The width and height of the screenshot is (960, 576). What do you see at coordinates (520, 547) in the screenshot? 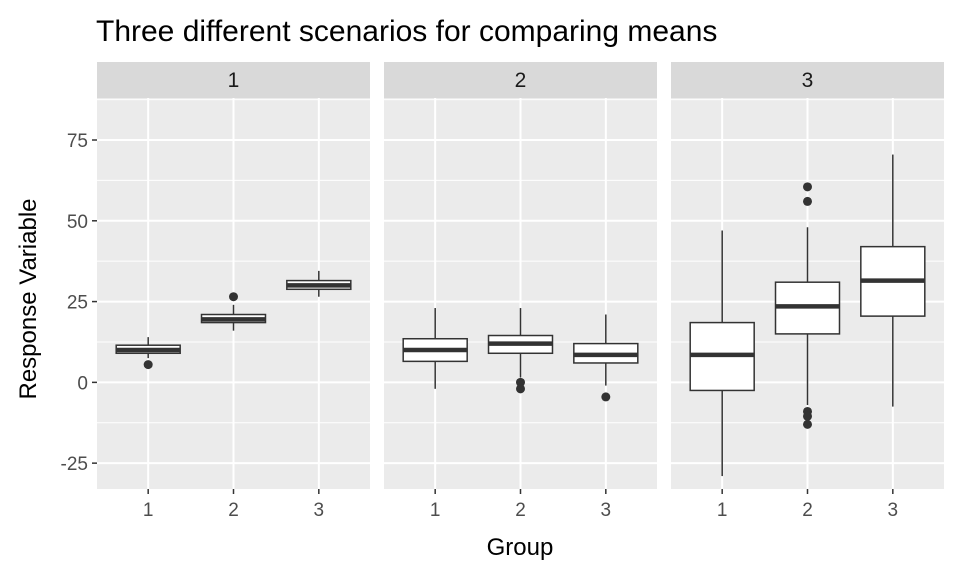
I see `x-axis-title: Group` at bounding box center [520, 547].